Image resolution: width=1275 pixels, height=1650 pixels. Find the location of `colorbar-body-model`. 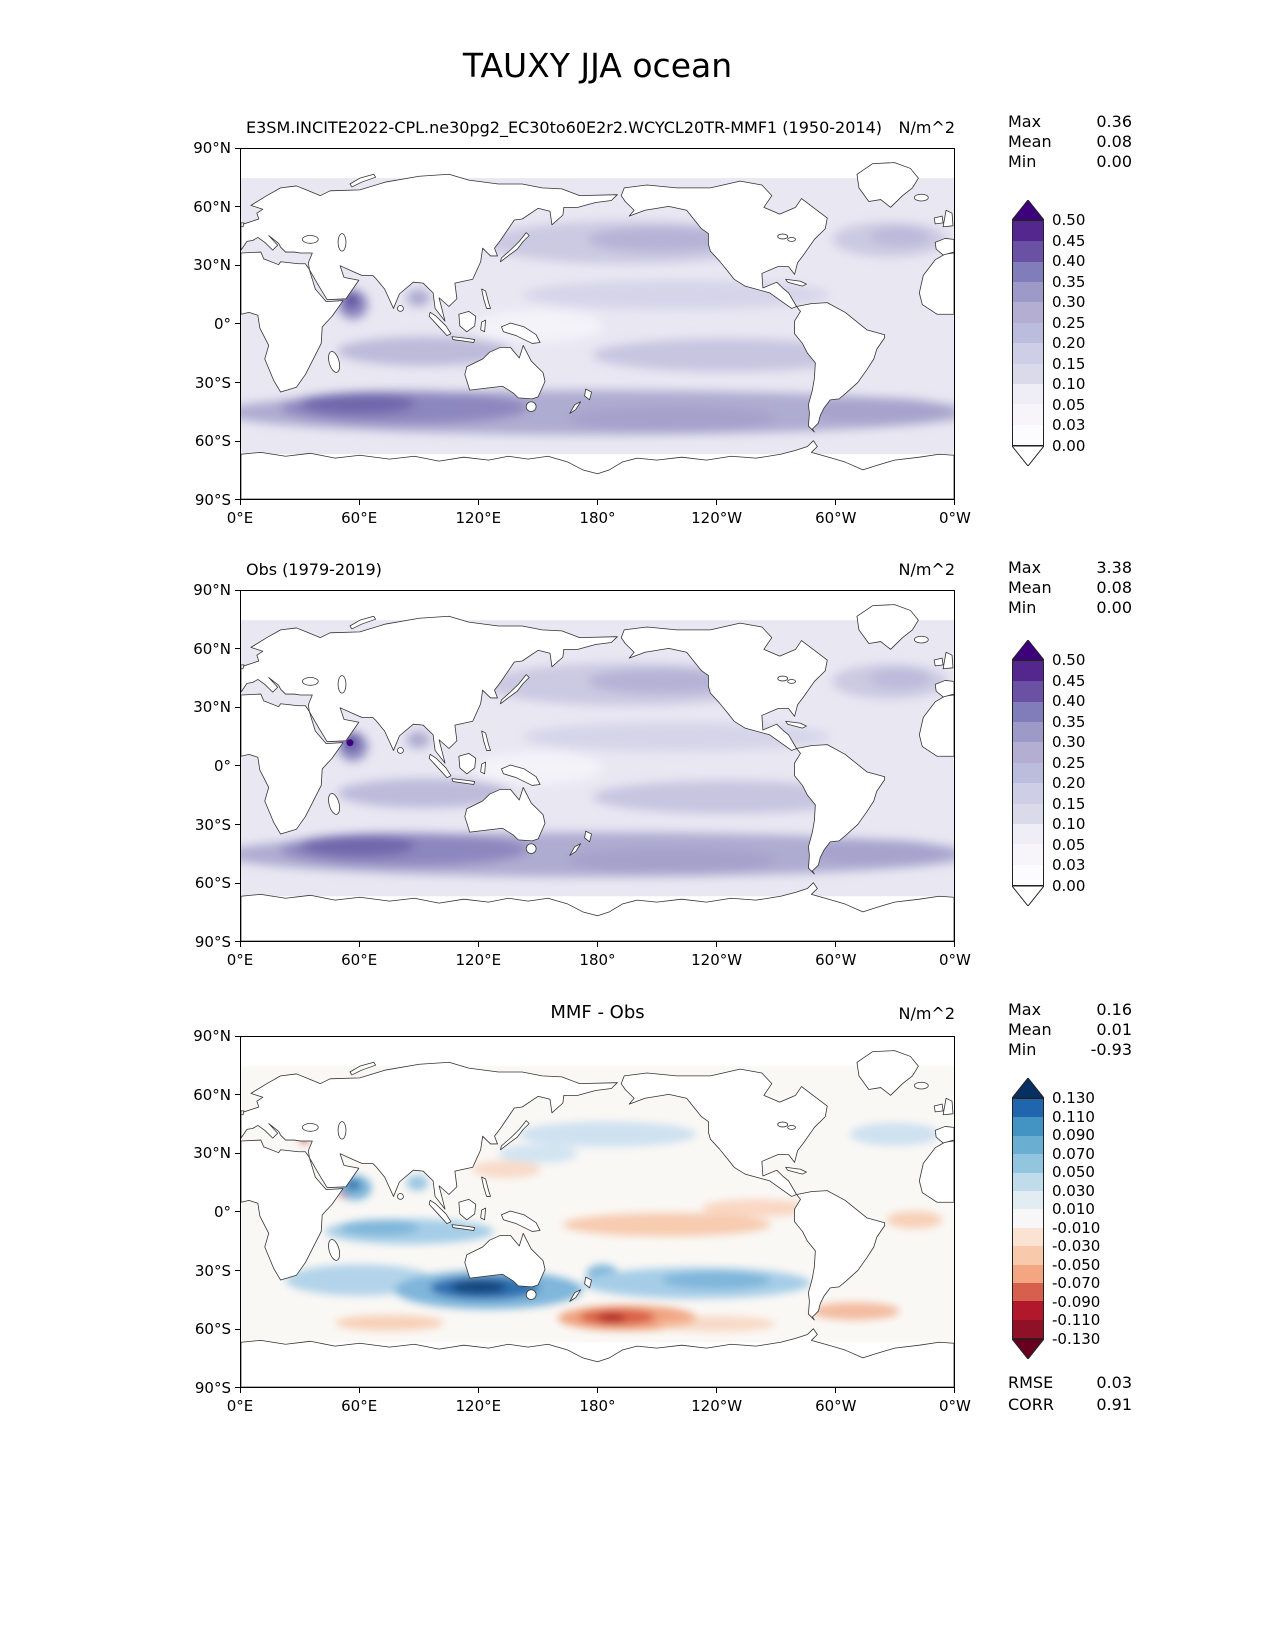

colorbar-body-model is located at coordinates (1028, 333).